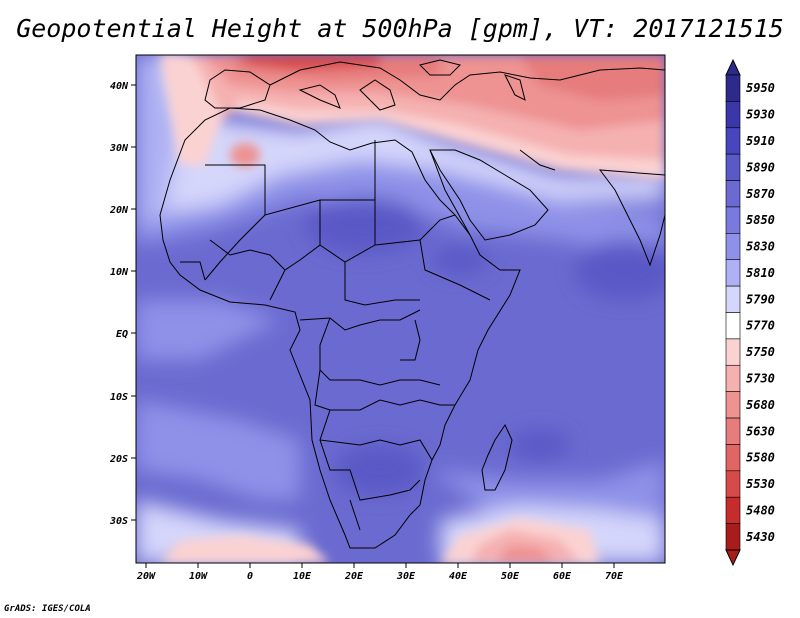 This screenshot has width=800, height=618. Describe the element at coordinates (250, 576) in the screenshot. I see `lon-label-0: 0` at that location.